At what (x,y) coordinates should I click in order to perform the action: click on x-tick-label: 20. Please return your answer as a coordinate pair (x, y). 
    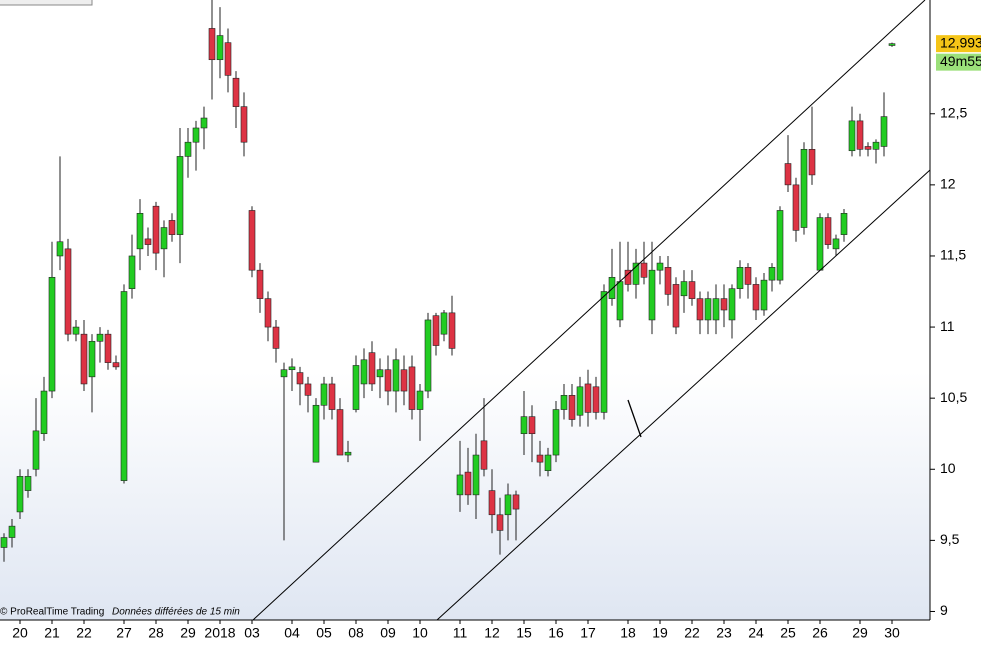
    Looking at the image, I should click on (20, 633).